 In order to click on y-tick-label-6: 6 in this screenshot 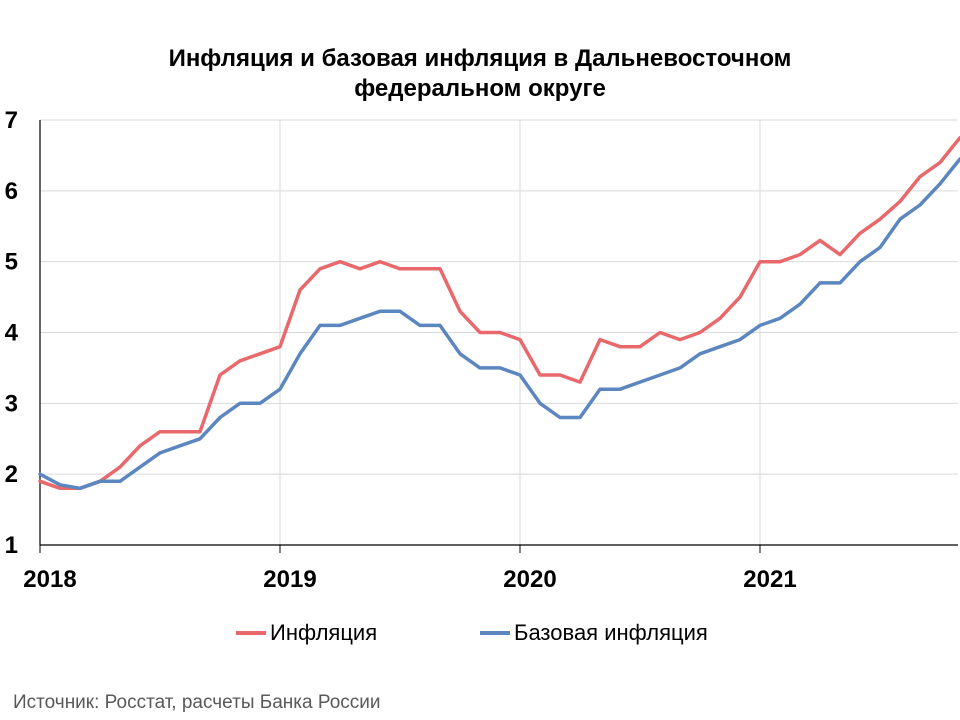, I will do `click(11, 191)`.